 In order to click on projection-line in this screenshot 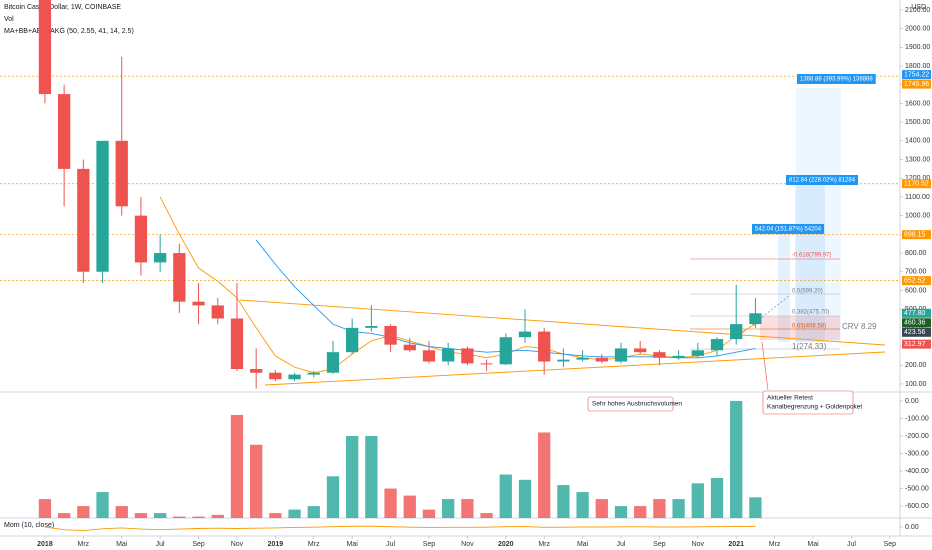, I will do `click(765, 315)`.